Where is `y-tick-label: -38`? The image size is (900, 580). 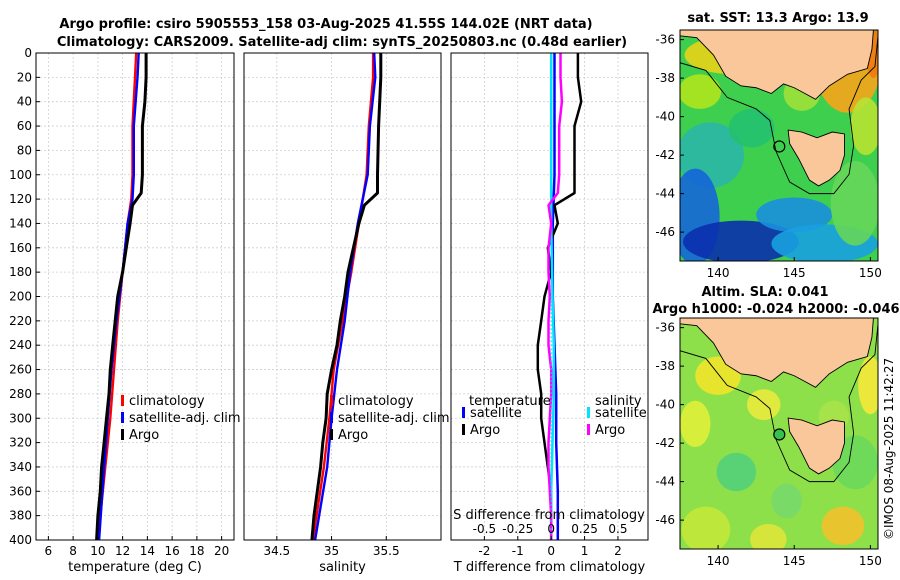
y-tick-label: -38 is located at coordinates (665, 78).